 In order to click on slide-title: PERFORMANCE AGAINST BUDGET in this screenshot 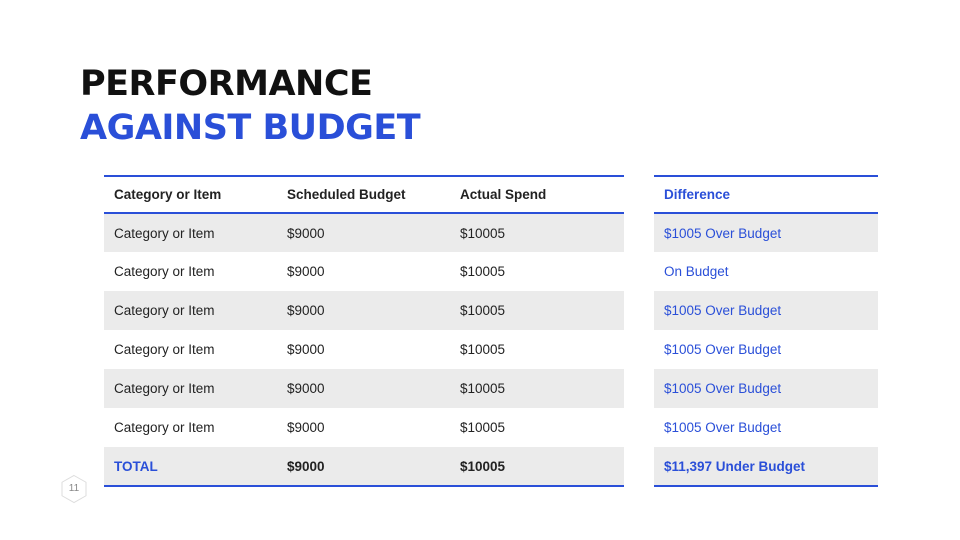, I will do `click(250, 106)`.